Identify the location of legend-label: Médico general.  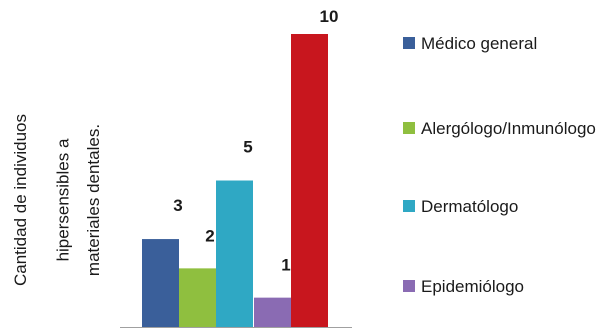
(479, 43).